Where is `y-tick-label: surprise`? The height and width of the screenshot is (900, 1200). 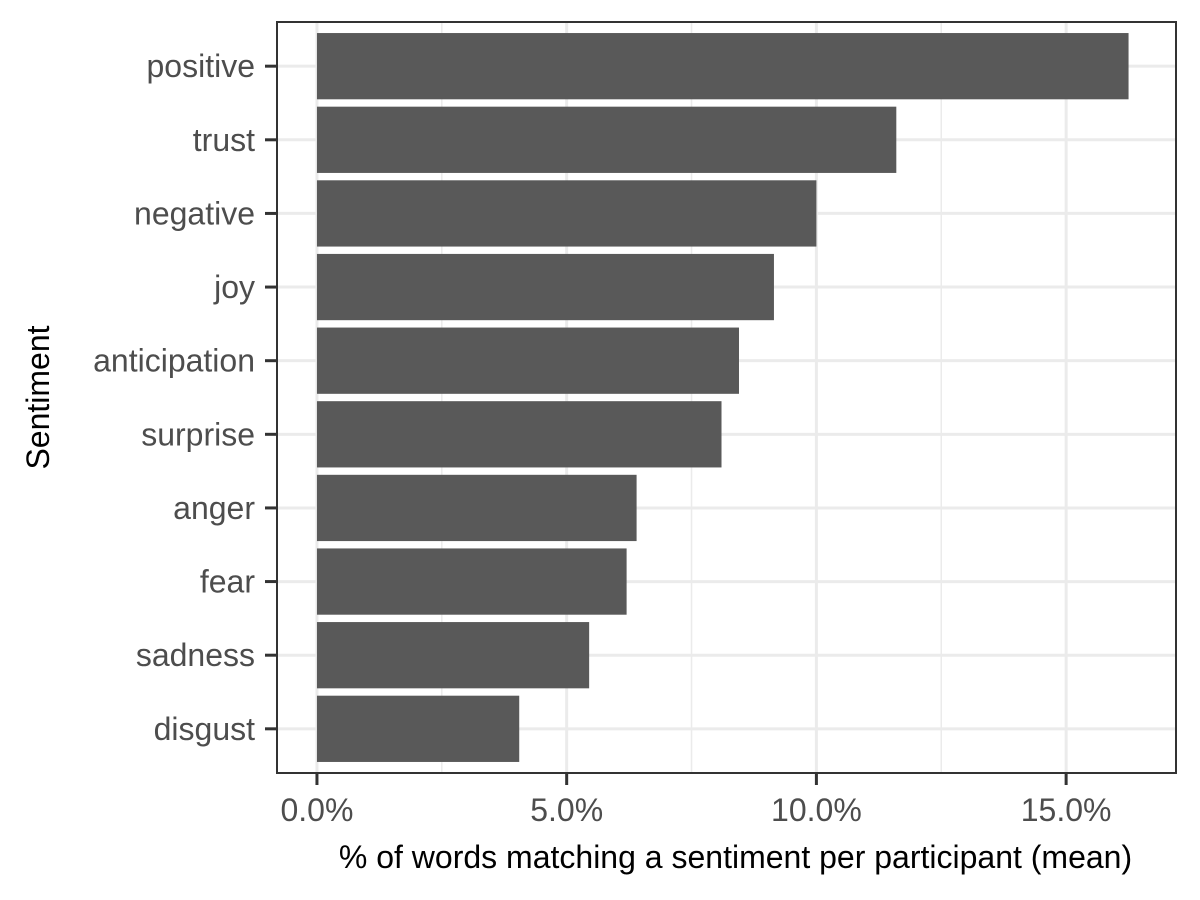
y-tick-label: surprise is located at coordinates (198, 434).